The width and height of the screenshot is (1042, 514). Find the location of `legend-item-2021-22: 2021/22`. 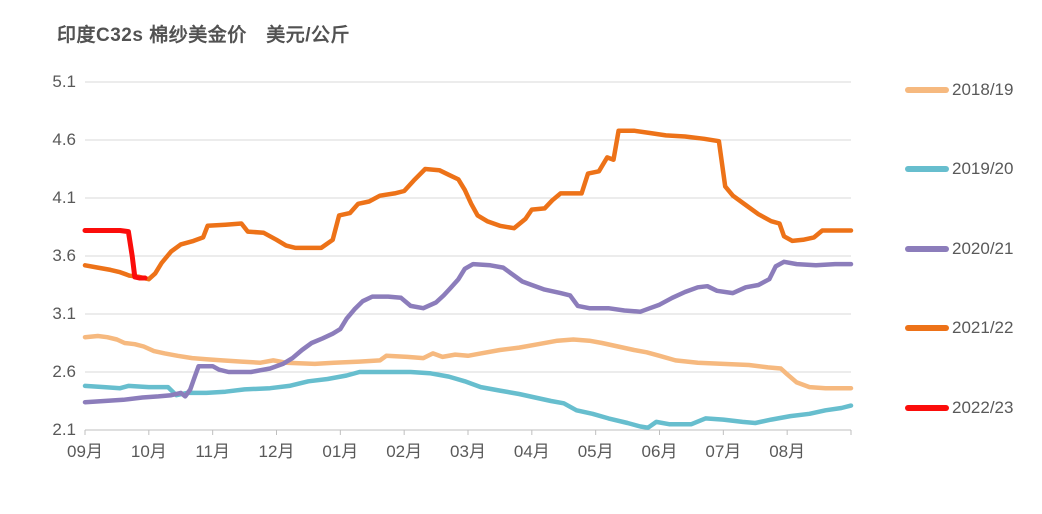

legend-item-2021-22: 2021/22 is located at coordinates (959, 328).